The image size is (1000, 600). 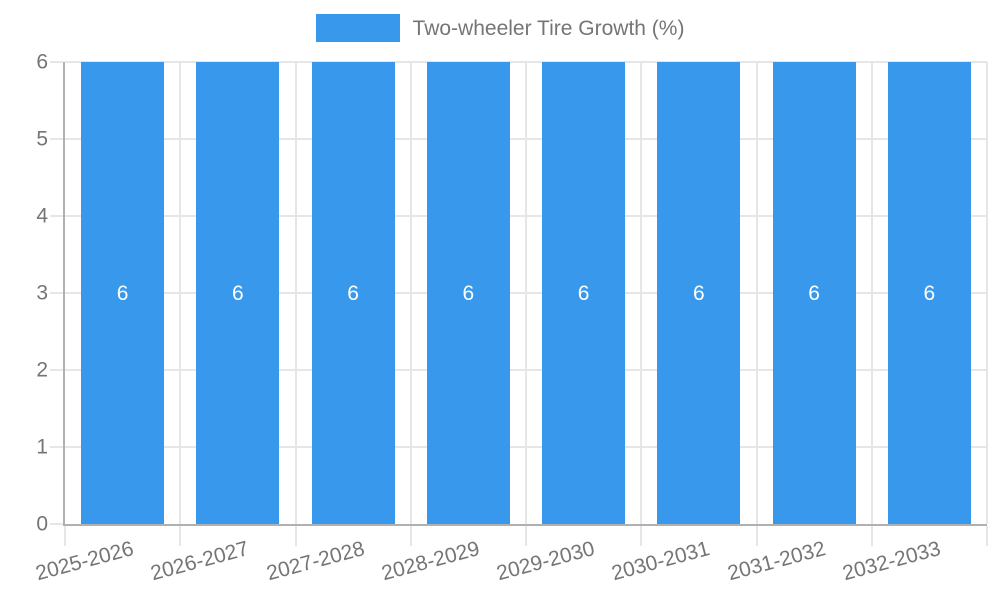 I want to click on y-axis-label: 1, so click(x=42, y=447).